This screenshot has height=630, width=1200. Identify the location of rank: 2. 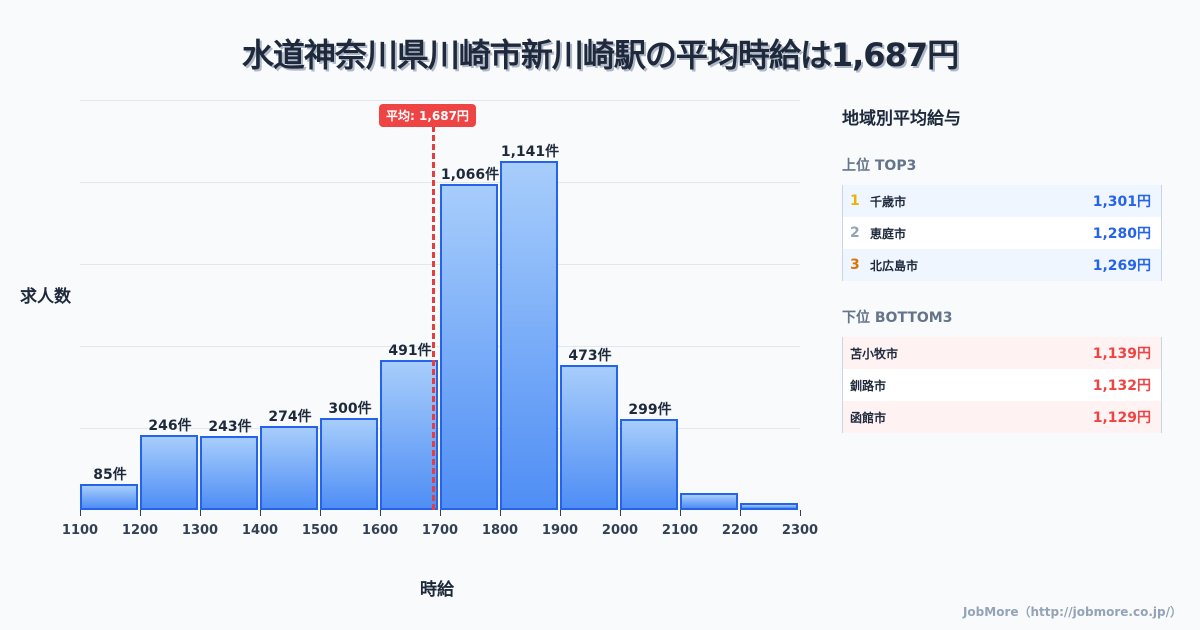
(855, 233).